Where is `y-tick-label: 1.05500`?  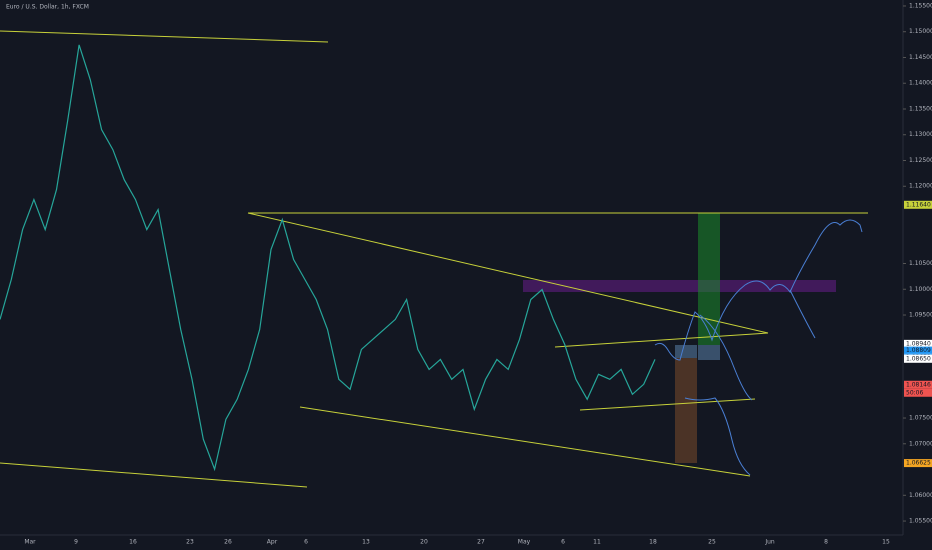
y-tick-label: 1.05500 is located at coordinates (920, 521).